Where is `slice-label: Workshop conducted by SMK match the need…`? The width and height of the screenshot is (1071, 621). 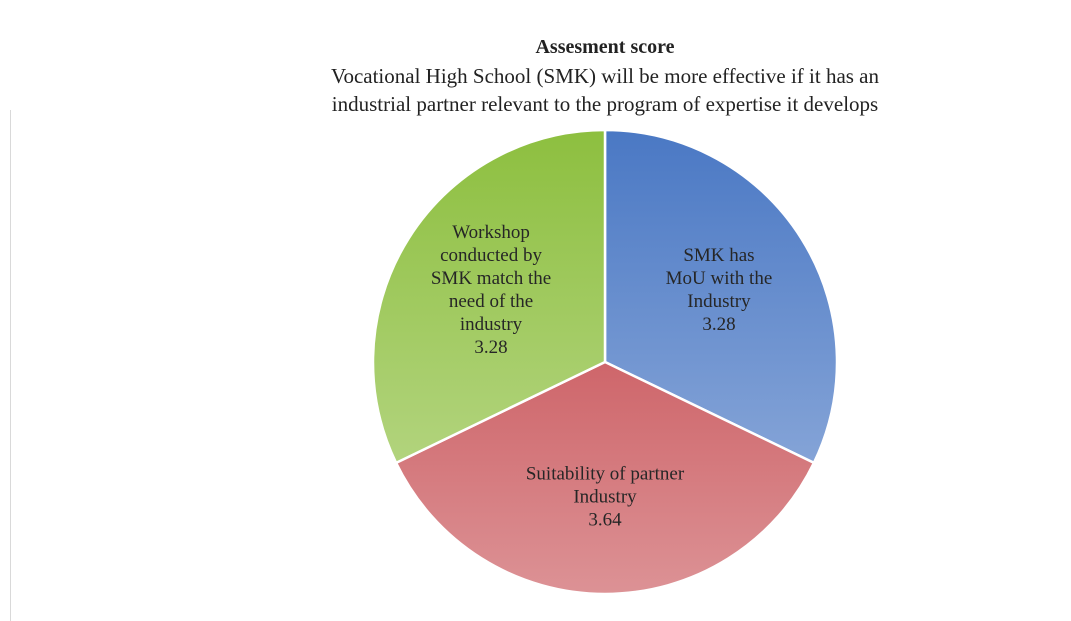
slice-label: Workshop conducted by SMK match the need… is located at coordinates (491, 290).